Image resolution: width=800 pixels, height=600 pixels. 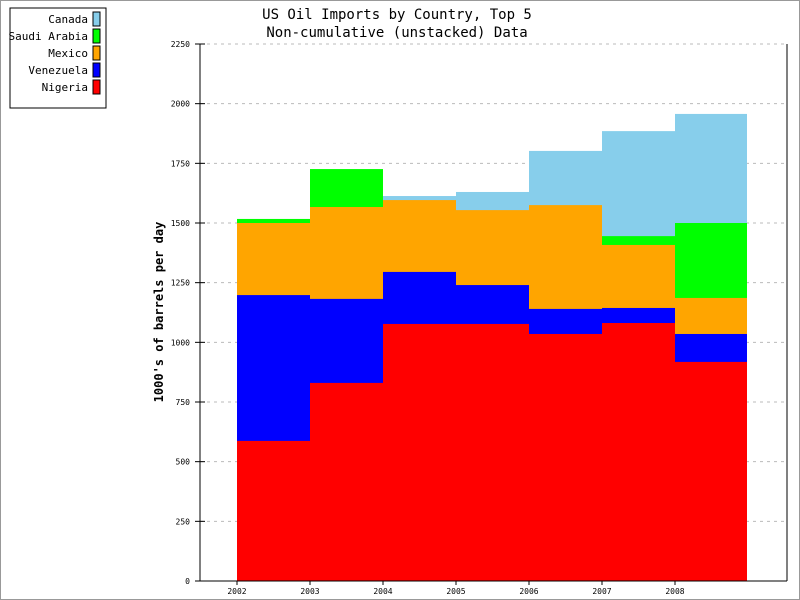 What do you see at coordinates (273, 510) in the screenshot?
I see `area-step-nigeria-2002` at bounding box center [273, 510].